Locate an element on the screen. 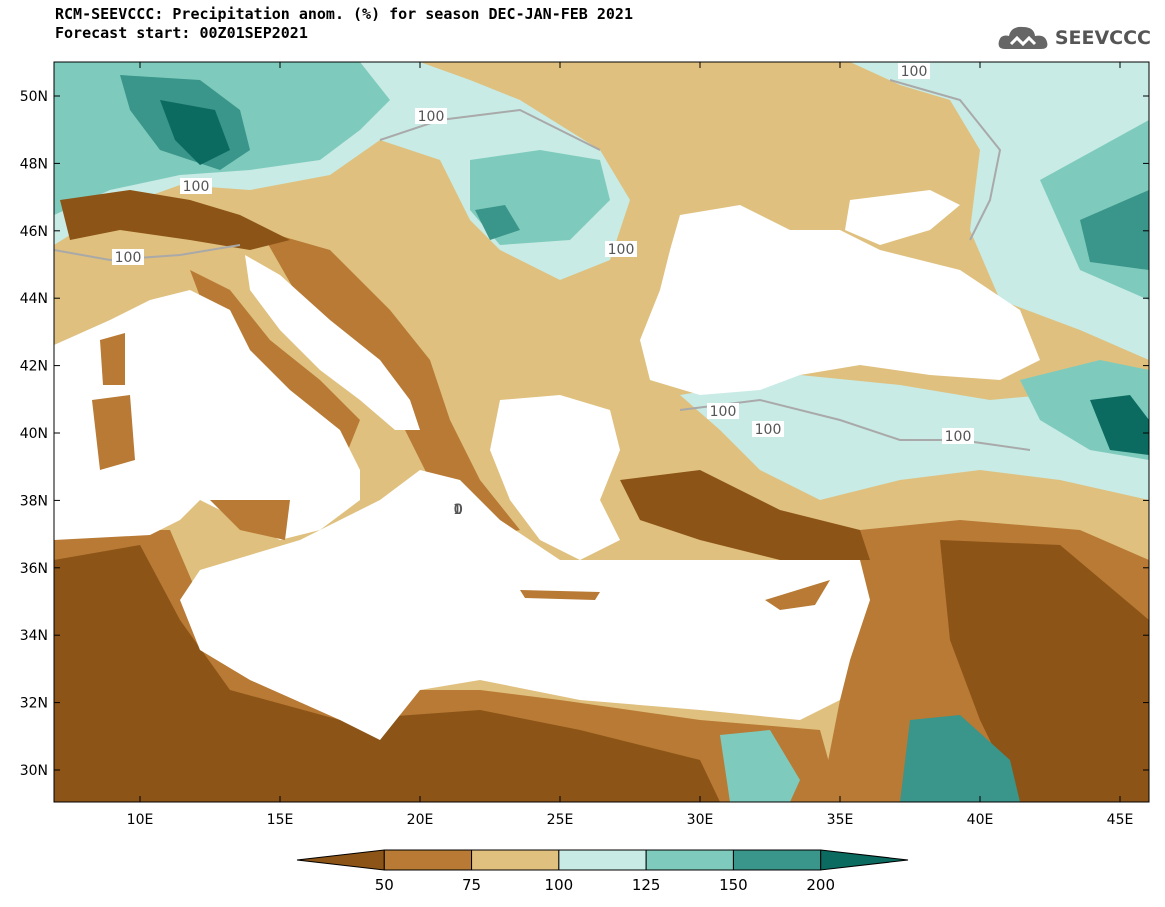  lon-label: 45E is located at coordinates (1120, 820).